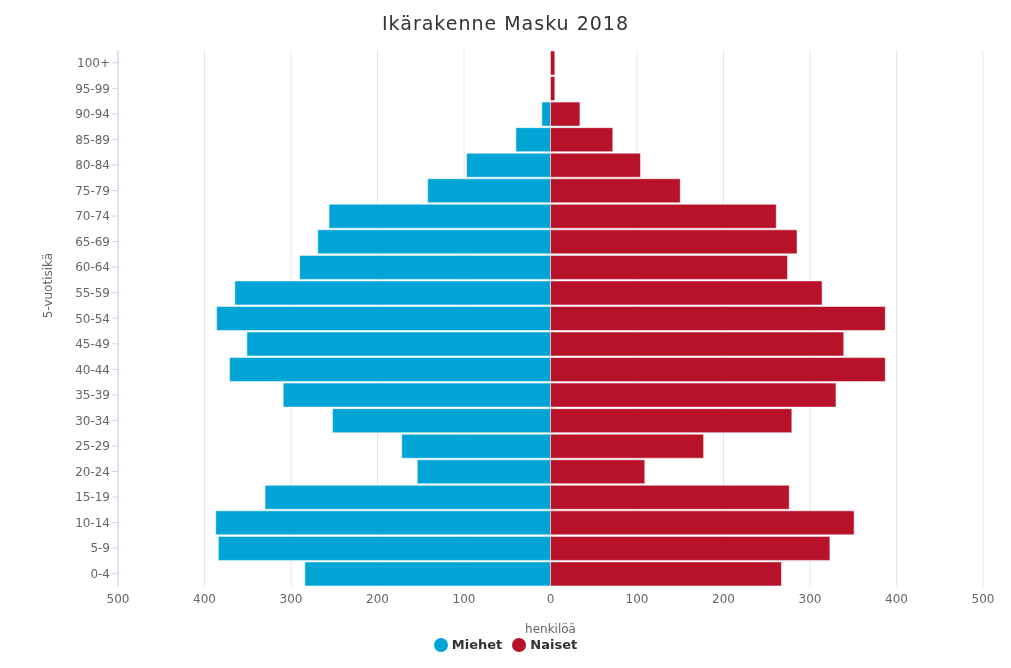 The height and width of the screenshot is (668, 1011). I want to click on y-tick-label: 10-14, so click(92, 522).